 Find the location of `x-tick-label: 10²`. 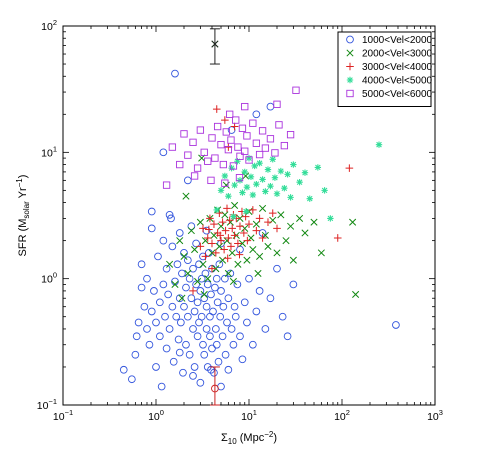

x-tick-label: 10² is located at coordinates (342, 415).